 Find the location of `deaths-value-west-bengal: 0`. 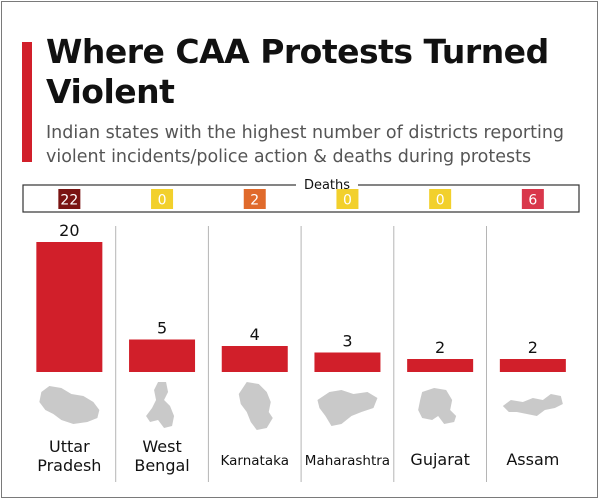

deaths-value-west-bengal: 0 is located at coordinates (162, 201).